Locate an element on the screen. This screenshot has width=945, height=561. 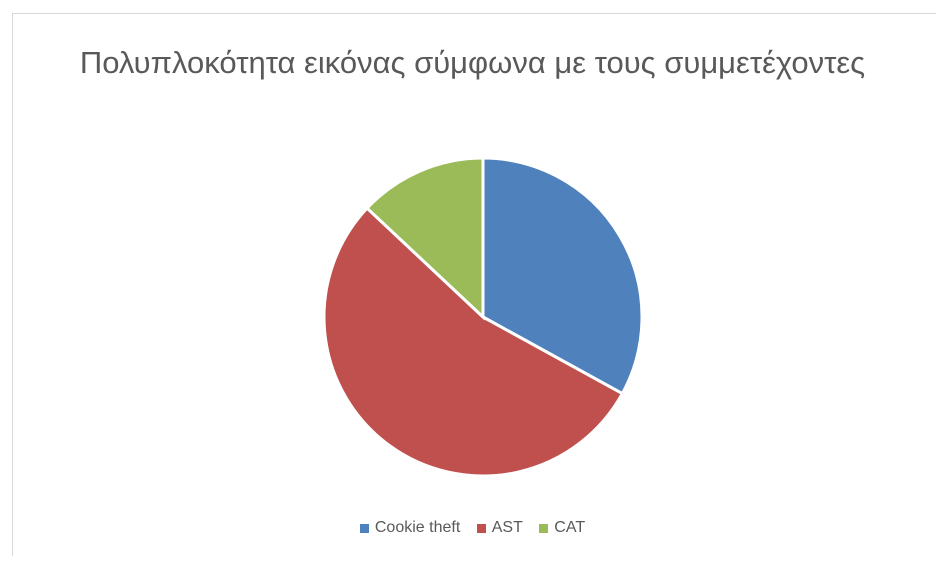
legend-label: Cookie theft is located at coordinates (417, 527).